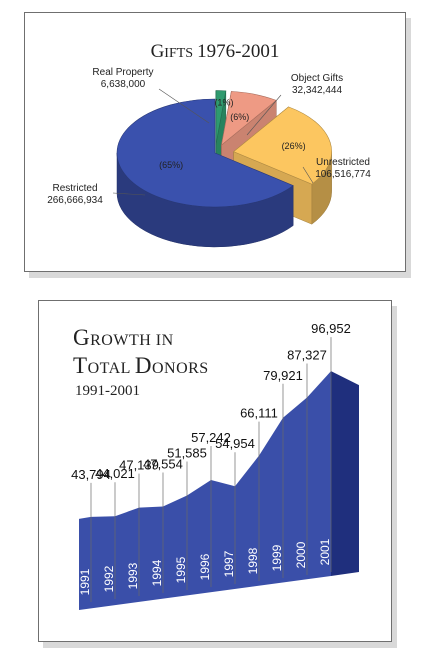 This screenshot has height=670, width=426. Describe the element at coordinates (308, 175) in the screenshot. I see `pie-leader-line-unrestricted` at that location.